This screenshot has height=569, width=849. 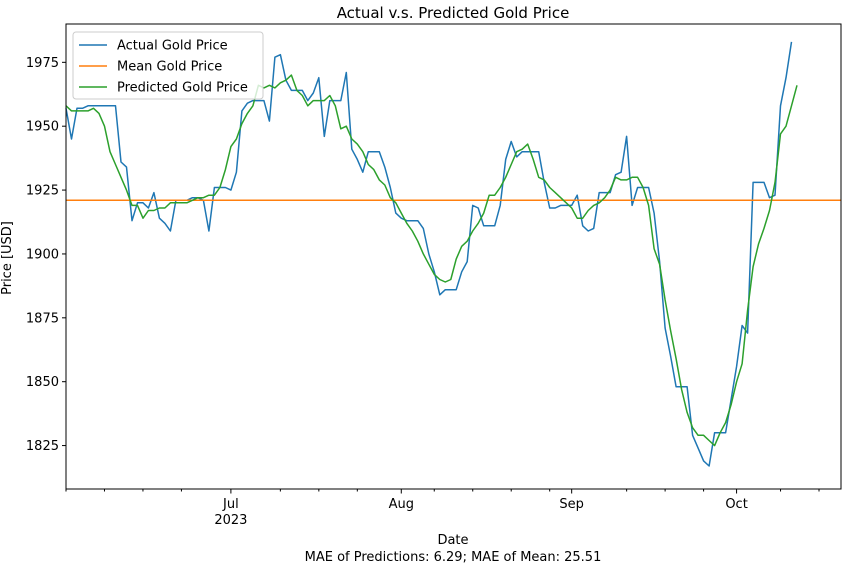 I want to click on y-tick-label: 1975, so click(x=42, y=63).